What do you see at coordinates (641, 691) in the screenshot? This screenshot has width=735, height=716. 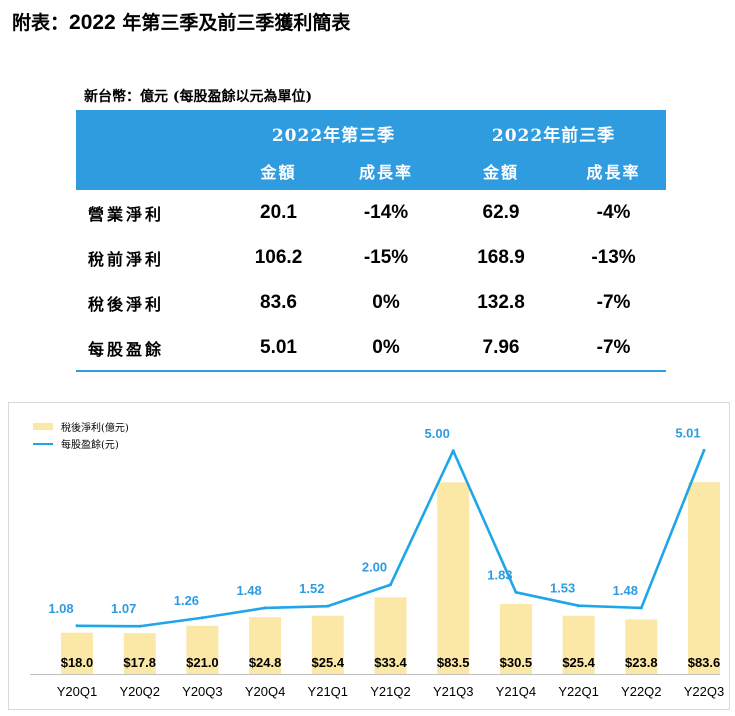 I see `x-tick-label: Y22Q2` at bounding box center [641, 691].